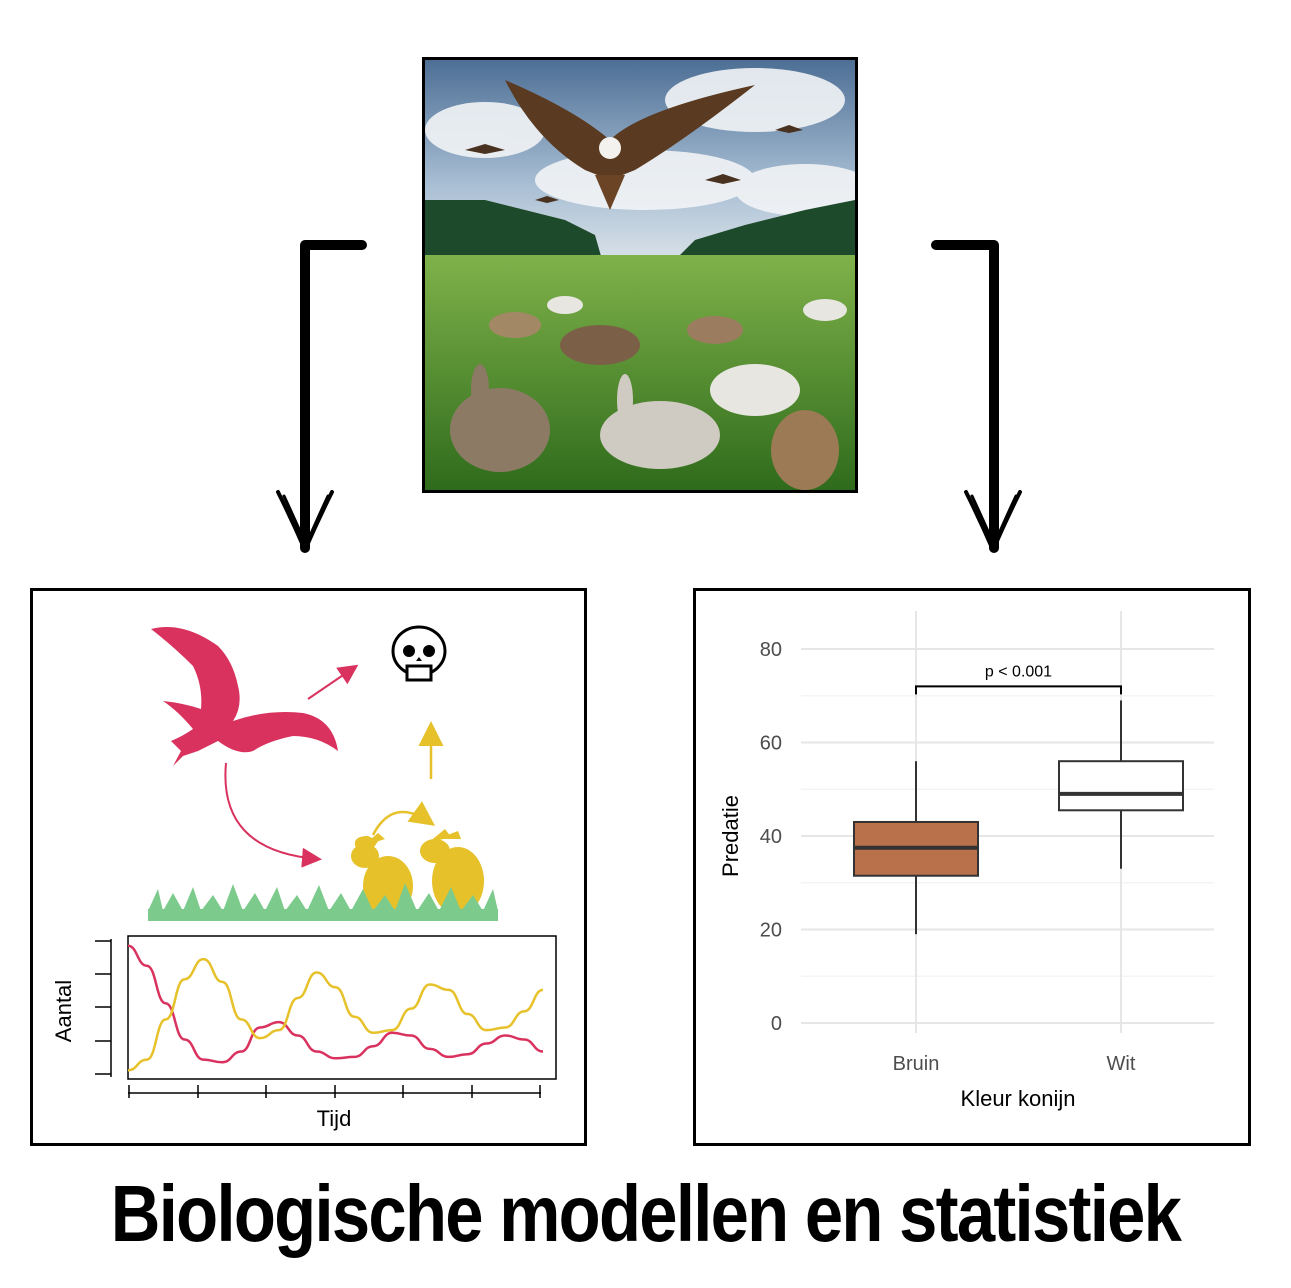 This screenshot has width=1291, height=1288. I want to click on y-tick-label: 60, so click(771, 744).